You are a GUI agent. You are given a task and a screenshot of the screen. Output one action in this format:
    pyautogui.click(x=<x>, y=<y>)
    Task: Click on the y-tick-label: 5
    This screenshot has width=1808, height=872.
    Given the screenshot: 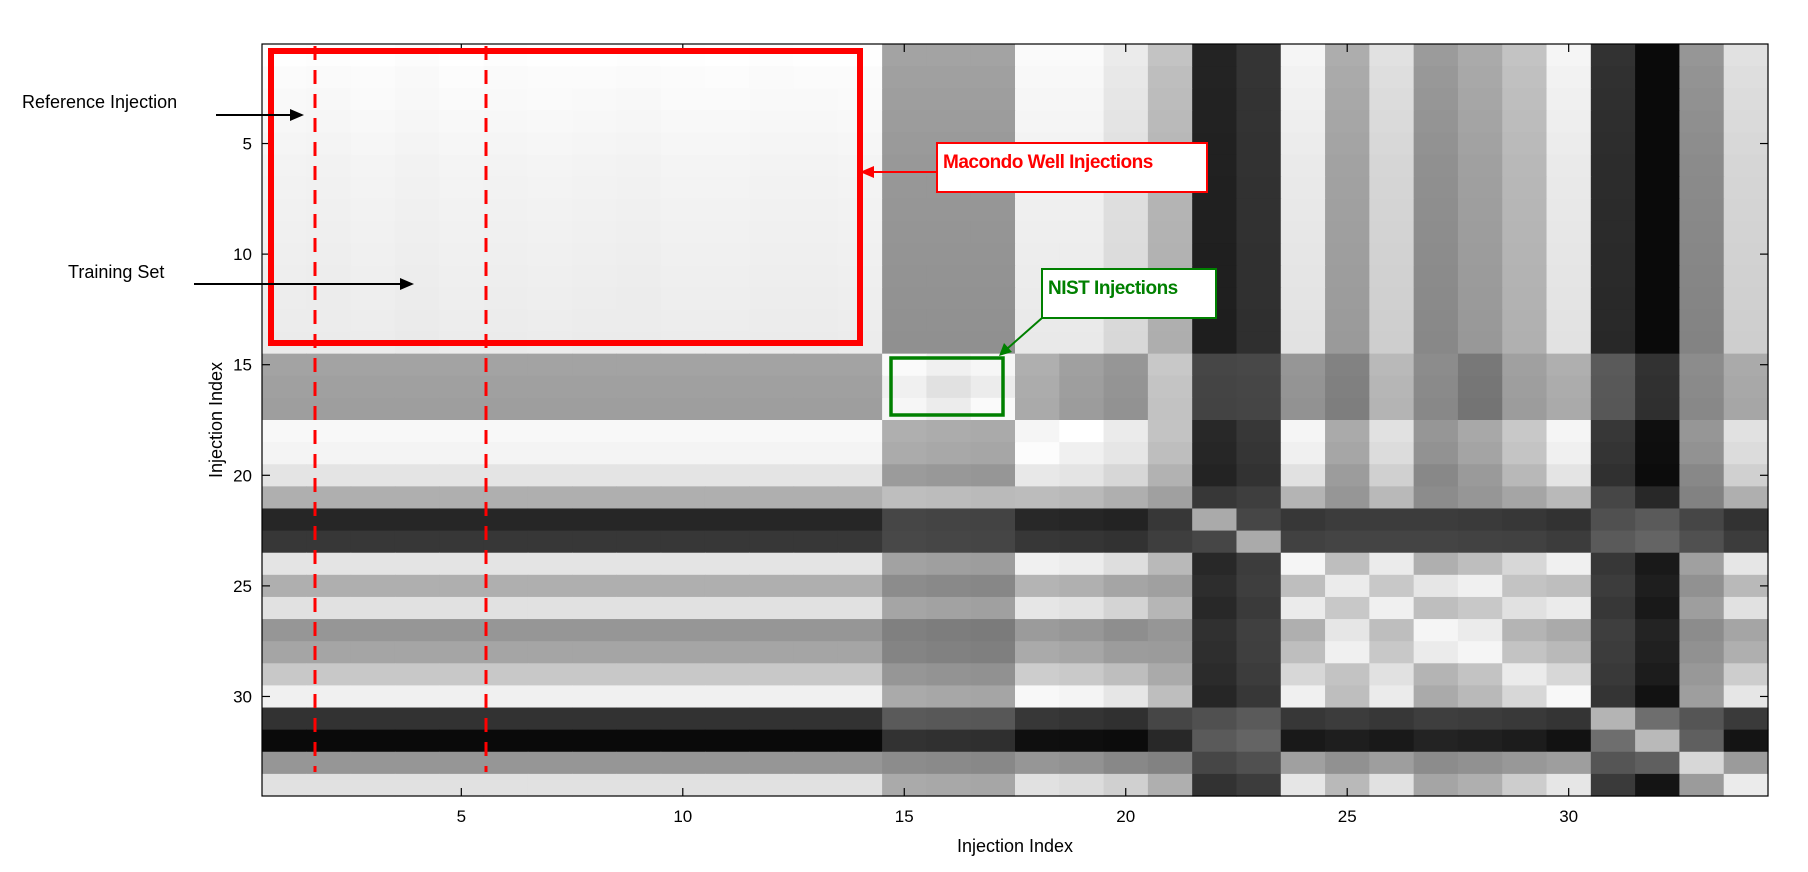 What is the action you would take?
    pyautogui.click(x=247, y=144)
    